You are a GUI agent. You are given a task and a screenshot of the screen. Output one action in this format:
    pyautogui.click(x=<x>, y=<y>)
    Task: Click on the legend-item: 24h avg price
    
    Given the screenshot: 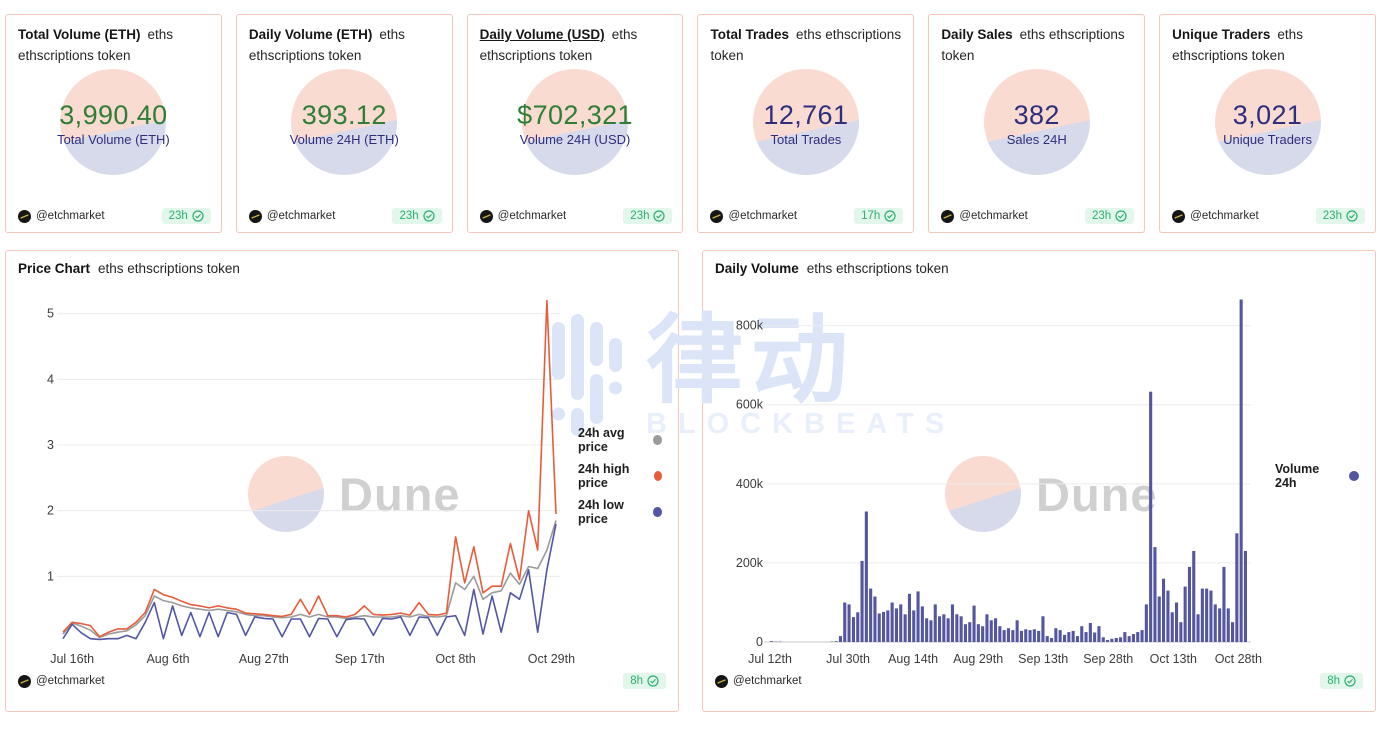 What is the action you would take?
    pyautogui.click(x=620, y=440)
    